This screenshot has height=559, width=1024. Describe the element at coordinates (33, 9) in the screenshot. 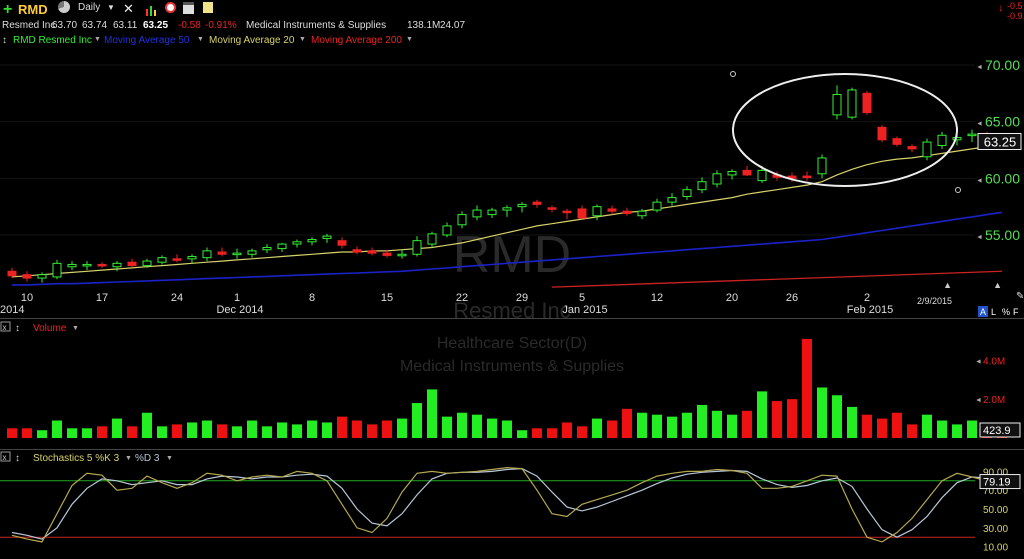

I see `symbol-label: RMD` at that location.